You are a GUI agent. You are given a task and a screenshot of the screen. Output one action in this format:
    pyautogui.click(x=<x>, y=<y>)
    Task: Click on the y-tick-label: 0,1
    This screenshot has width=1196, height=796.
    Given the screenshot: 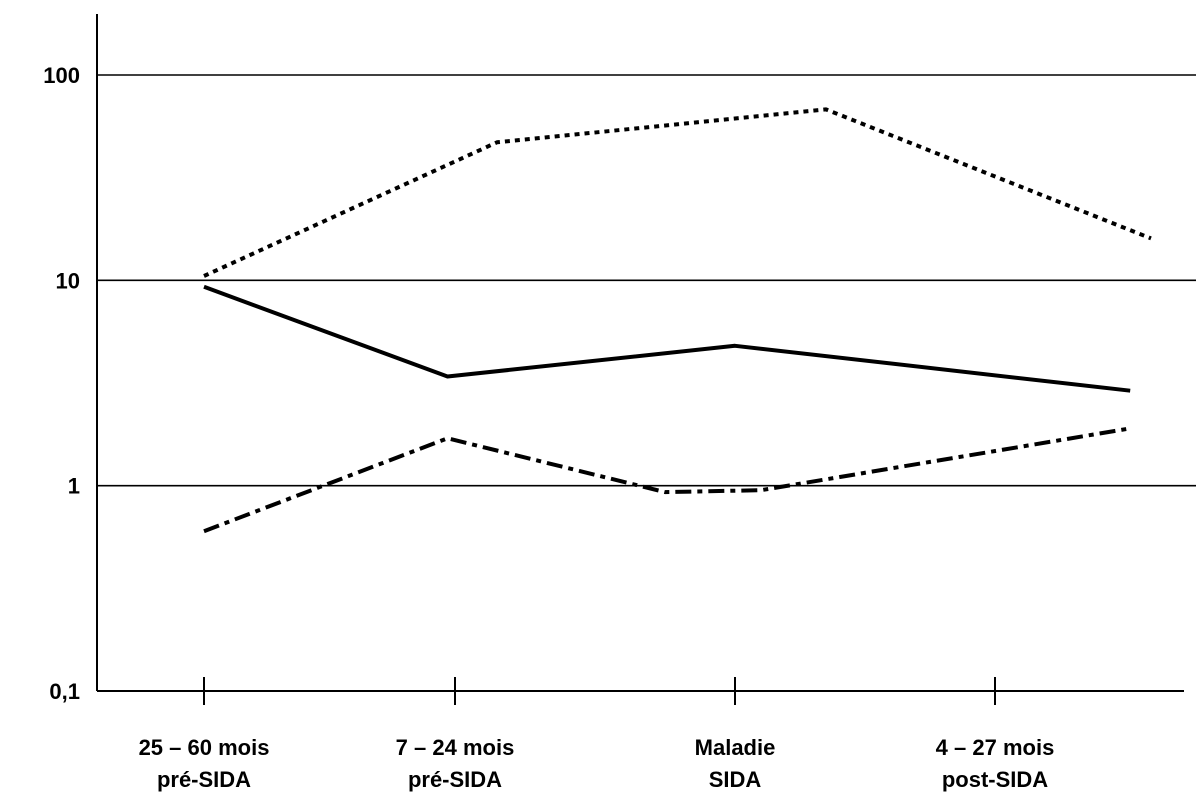 What is the action you would take?
    pyautogui.click(x=64, y=691)
    